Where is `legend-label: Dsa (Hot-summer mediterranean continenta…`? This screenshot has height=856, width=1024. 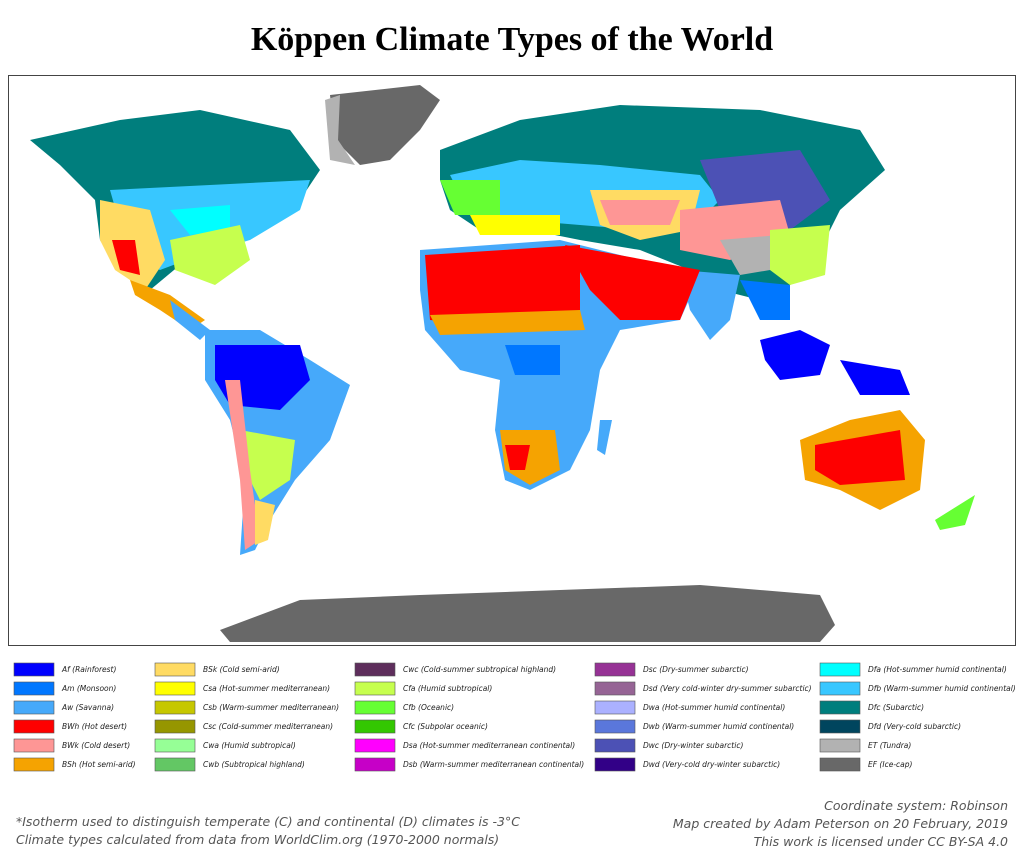 legend-label: Dsa (Hot-summer mediterranean continenta… is located at coordinates (489, 745).